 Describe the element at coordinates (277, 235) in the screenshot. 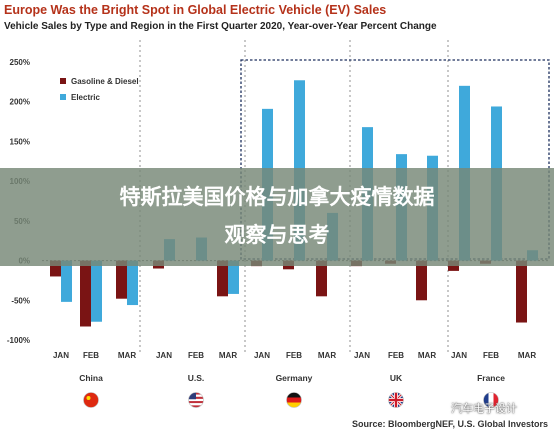

I see `banner-title-line-2: 观察与思考` at that location.